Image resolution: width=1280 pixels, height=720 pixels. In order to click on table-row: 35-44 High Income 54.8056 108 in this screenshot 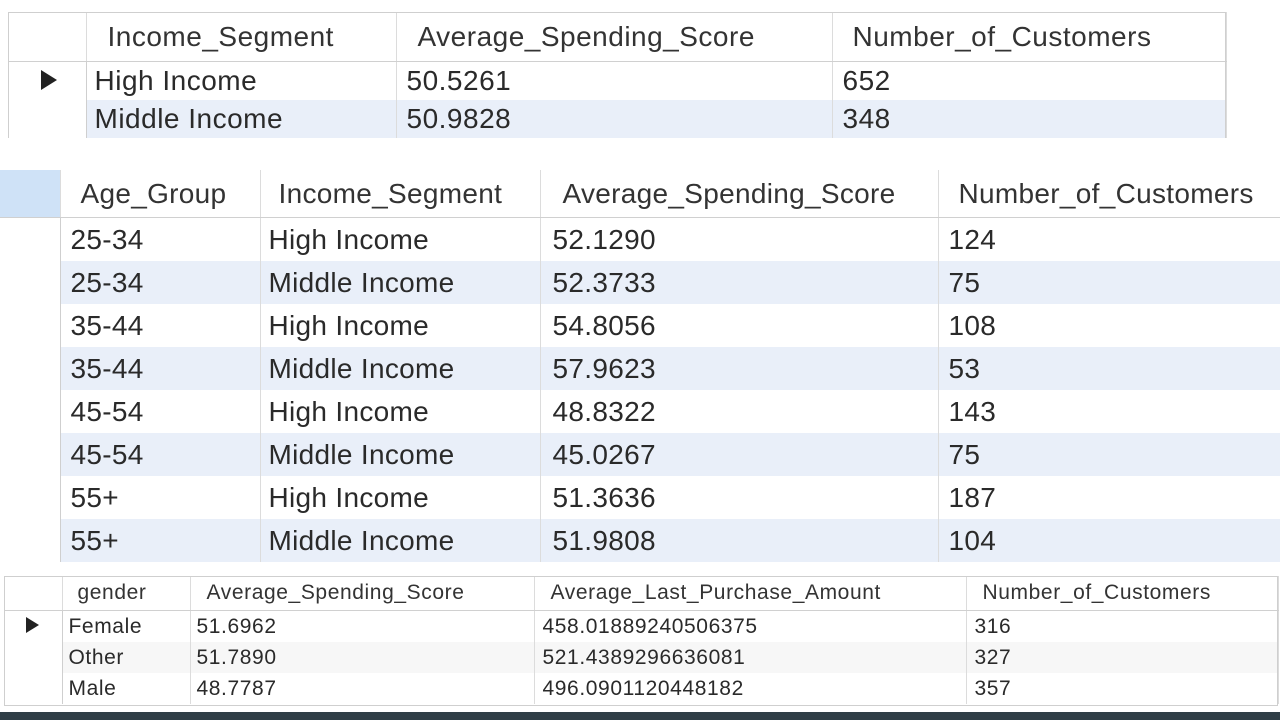, I will do `click(640, 325)`.